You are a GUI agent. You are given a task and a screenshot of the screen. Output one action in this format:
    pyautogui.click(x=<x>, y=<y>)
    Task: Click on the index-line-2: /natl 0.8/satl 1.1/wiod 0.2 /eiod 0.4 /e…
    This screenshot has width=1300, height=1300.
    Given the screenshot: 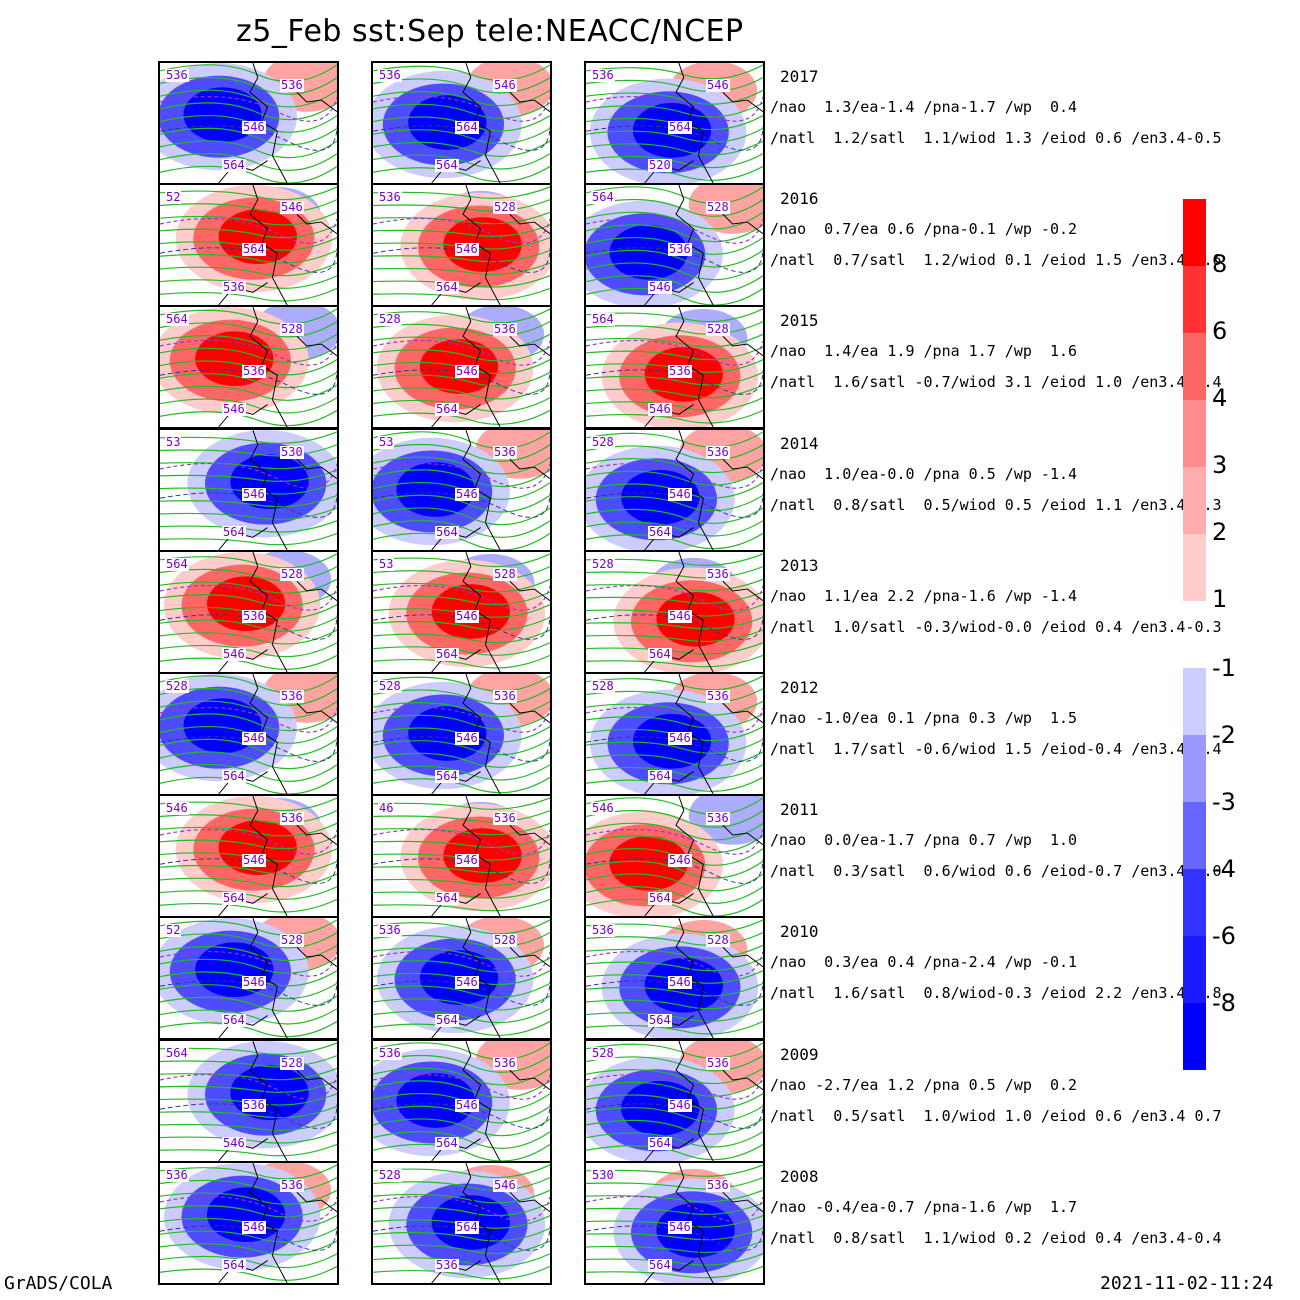 What is the action you would take?
    pyautogui.click(x=996, y=1238)
    